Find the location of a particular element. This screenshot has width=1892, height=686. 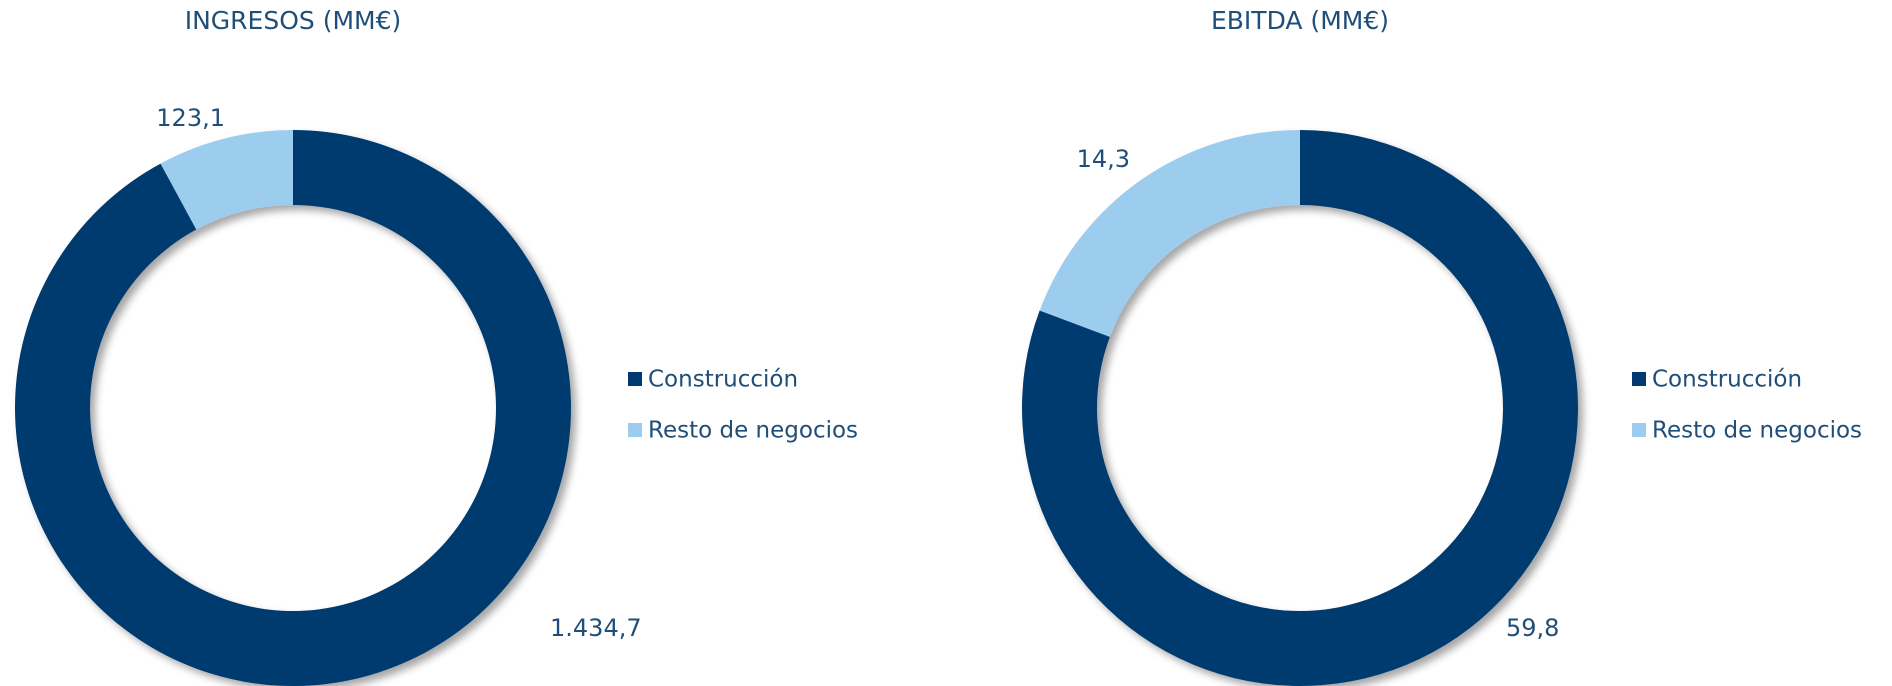

chart-title: INGRESOS (MM€) is located at coordinates (293, 20).